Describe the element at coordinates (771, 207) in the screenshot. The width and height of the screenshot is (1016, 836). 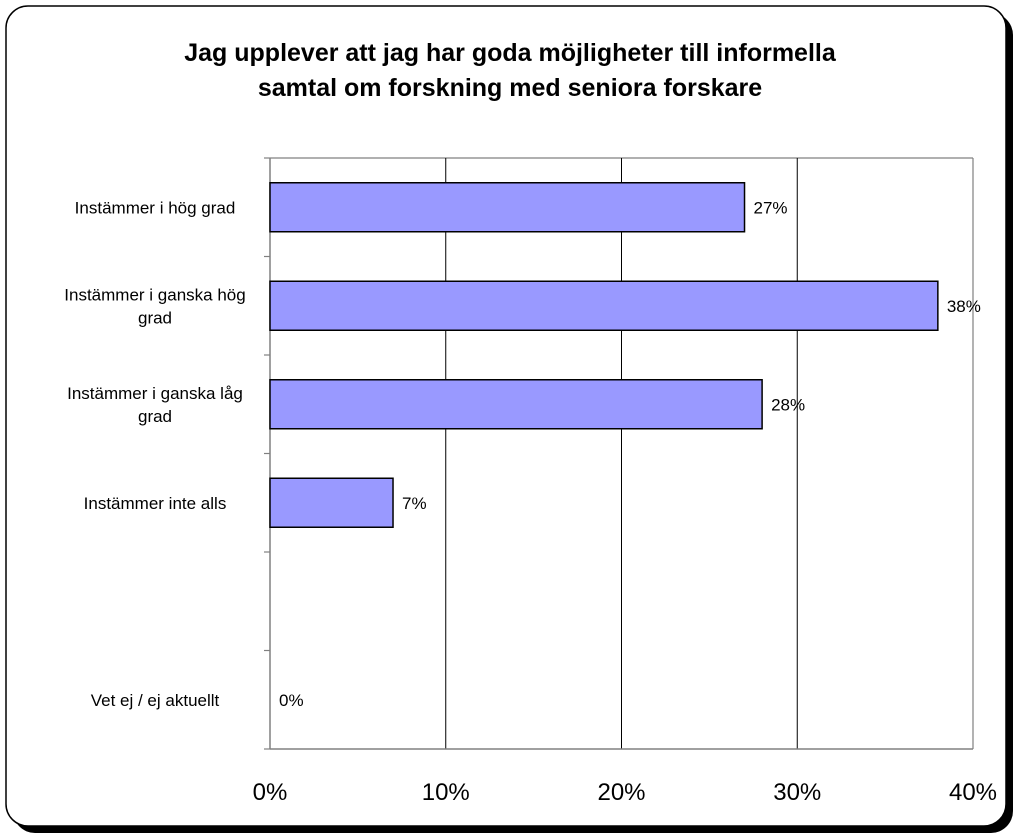
I see `data-label: 27%` at that location.